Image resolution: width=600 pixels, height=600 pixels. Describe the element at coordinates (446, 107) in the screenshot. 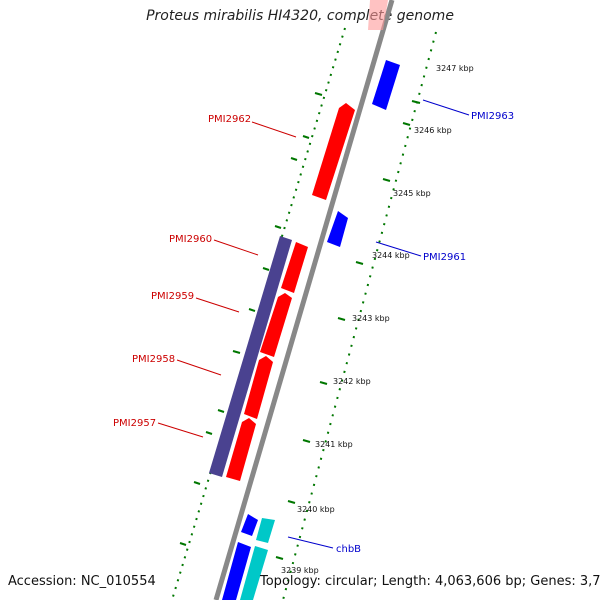

I see `connector-pmi2963` at that location.